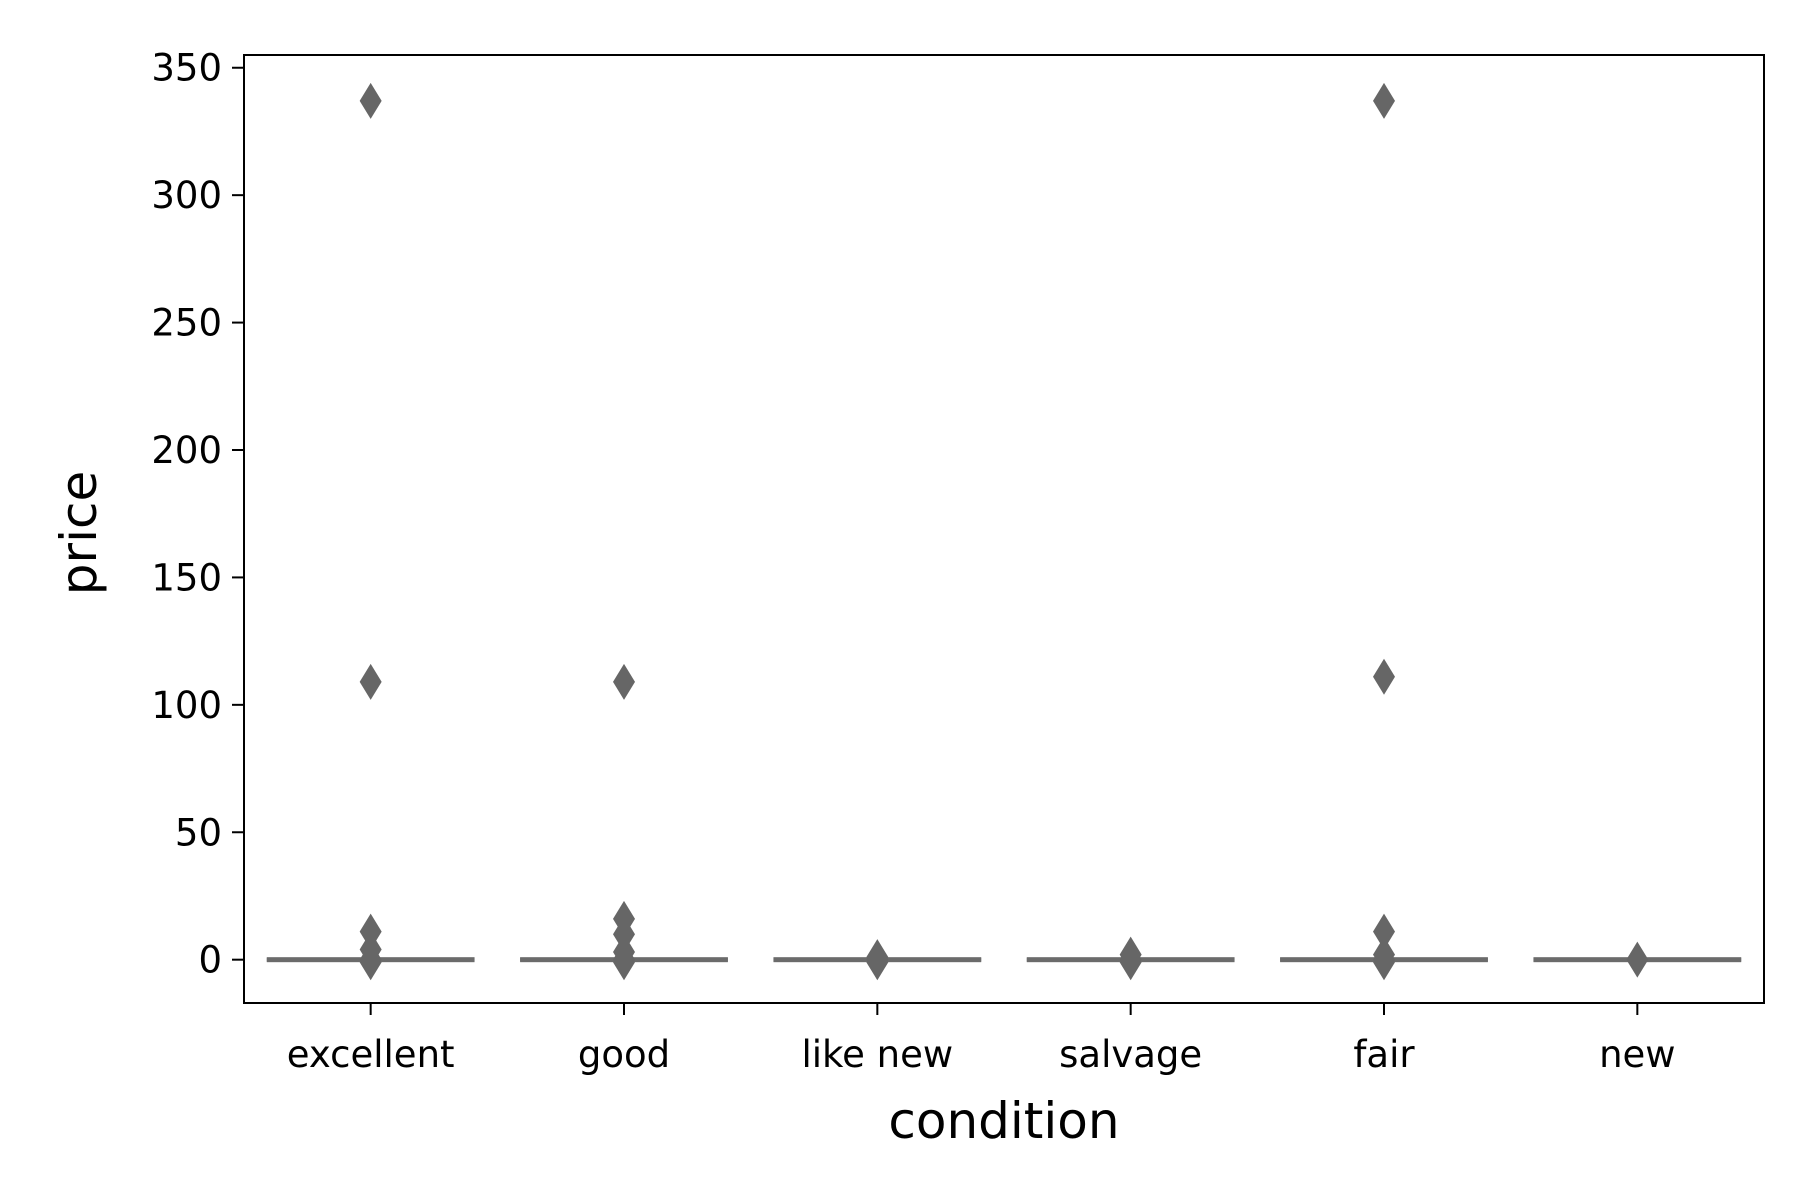 This screenshot has width=1800, height=1200. What do you see at coordinates (186, 195) in the screenshot?
I see `y-tick-label: 300` at bounding box center [186, 195].